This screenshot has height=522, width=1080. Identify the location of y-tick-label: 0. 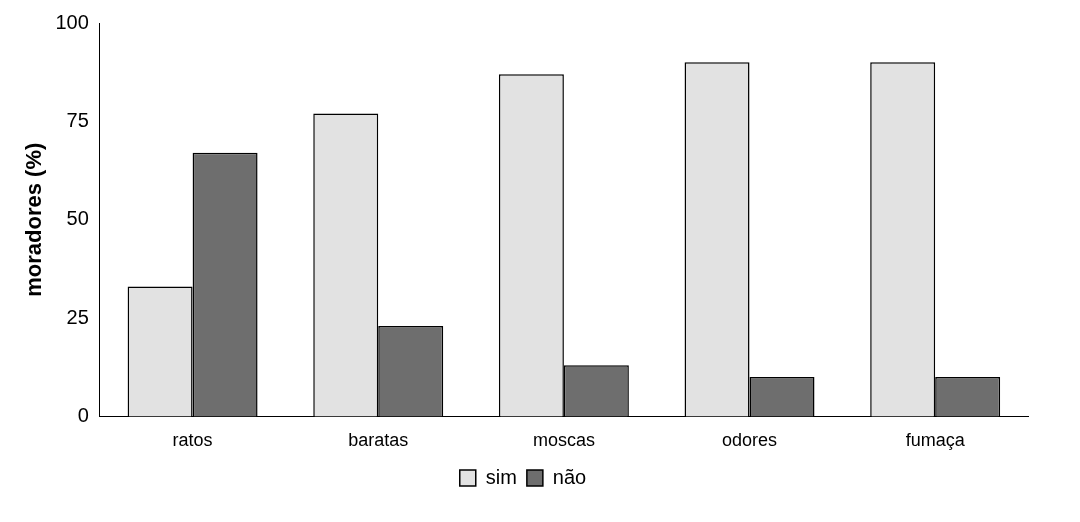
(83, 414).